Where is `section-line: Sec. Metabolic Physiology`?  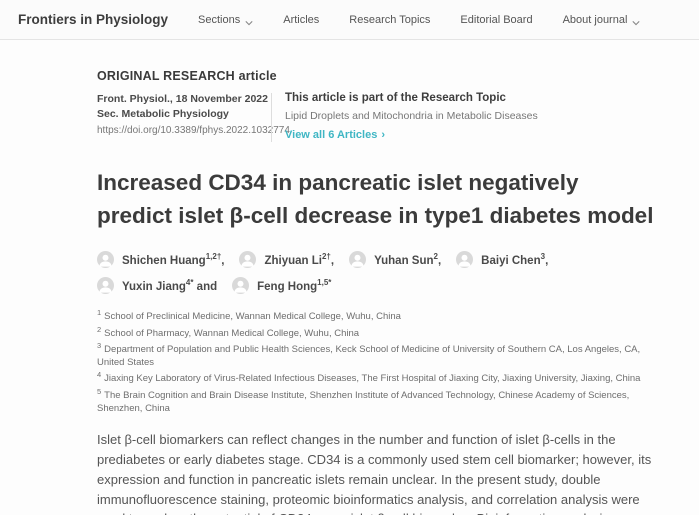
section-line: Sec. Metabolic Physiology is located at coordinates (163, 114).